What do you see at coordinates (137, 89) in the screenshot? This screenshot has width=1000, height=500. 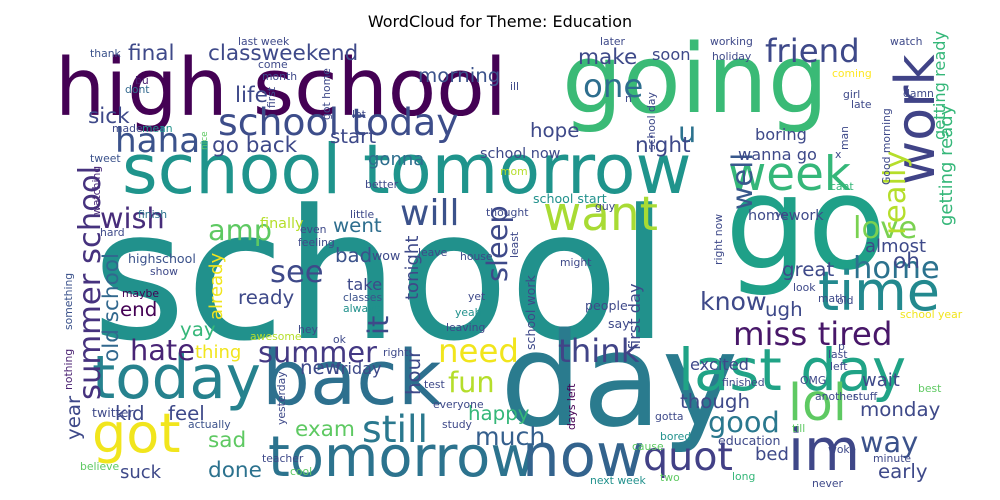 I see `word: dont` at bounding box center [137, 89].